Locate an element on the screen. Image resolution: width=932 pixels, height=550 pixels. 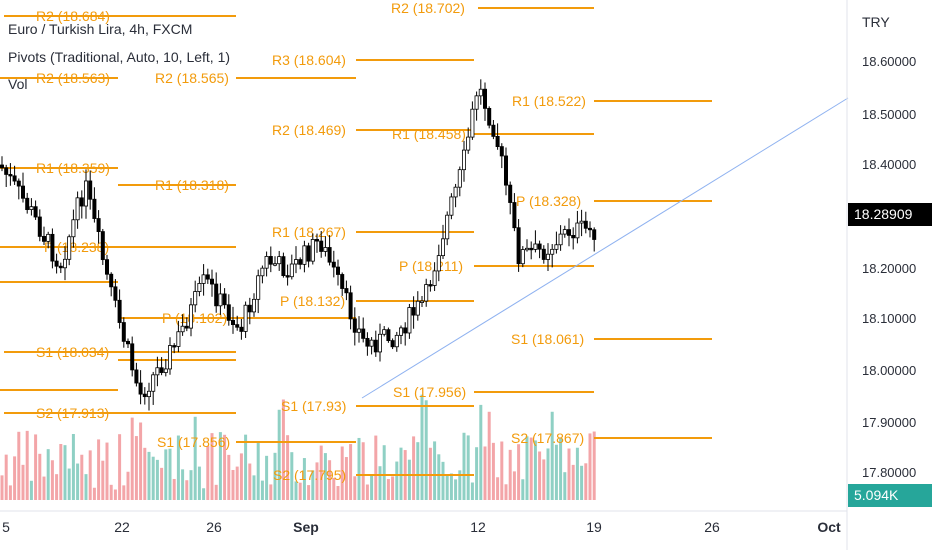
pivot-label: R1 (18.359) is located at coordinates (73, 168).